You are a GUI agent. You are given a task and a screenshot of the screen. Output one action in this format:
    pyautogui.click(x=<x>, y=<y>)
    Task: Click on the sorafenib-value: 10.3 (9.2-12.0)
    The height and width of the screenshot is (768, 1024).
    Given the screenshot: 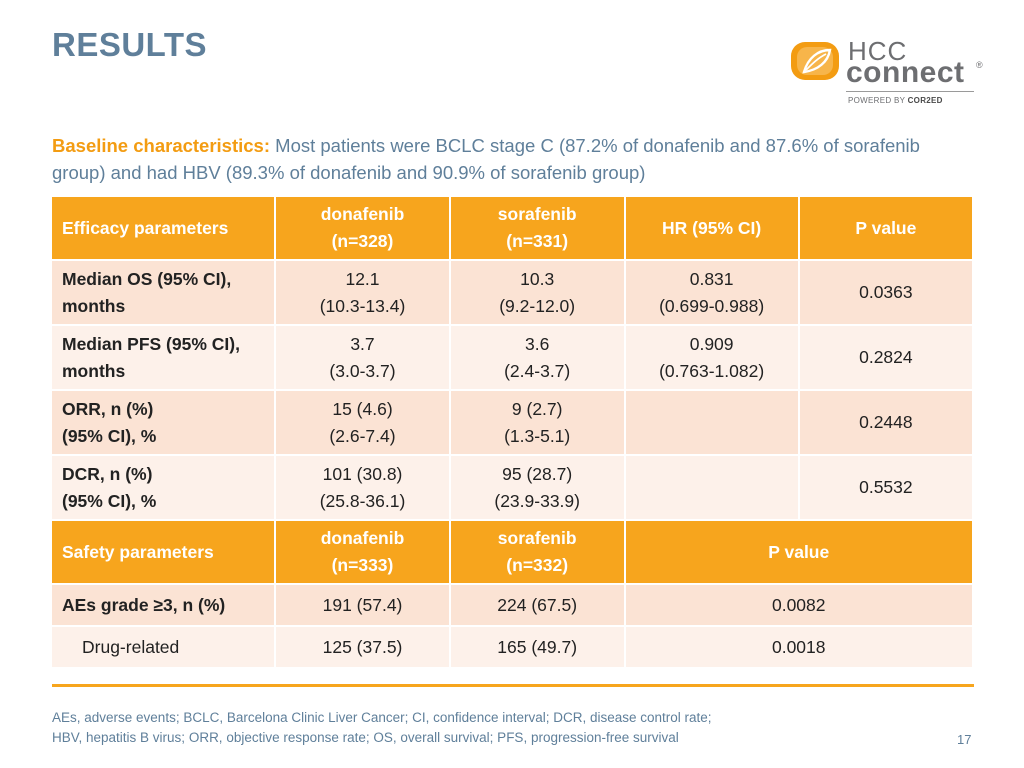 What is the action you would take?
    pyautogui.click(x=537, y=293)
    